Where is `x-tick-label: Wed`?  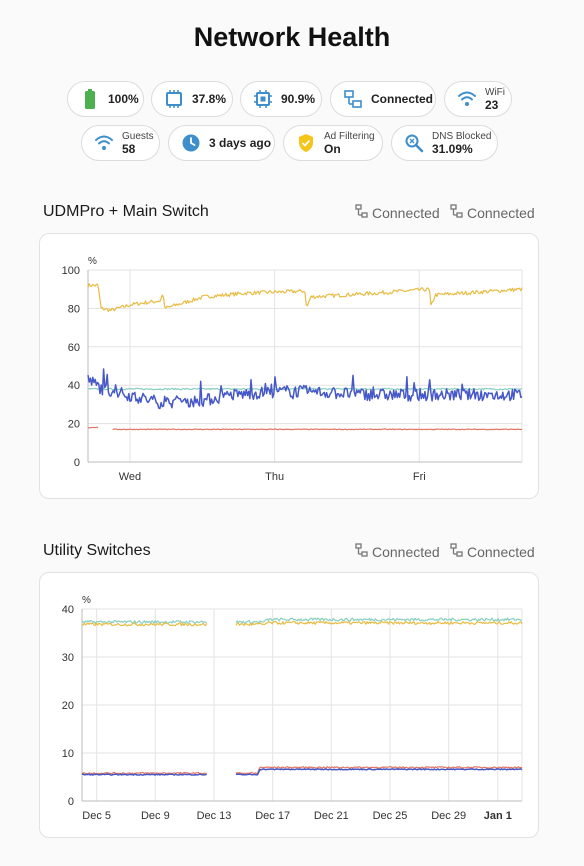
x-tick-label: Wed is located at coordinates (130, 477).